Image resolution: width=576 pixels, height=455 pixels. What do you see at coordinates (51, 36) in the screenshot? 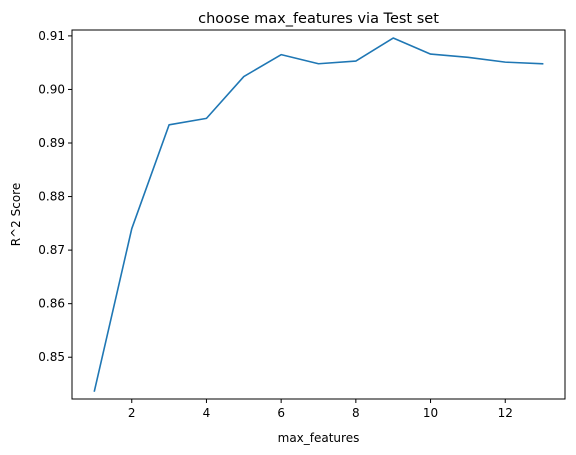
I see `y-tick-label: 0.91` at bounding box center [51, 36].